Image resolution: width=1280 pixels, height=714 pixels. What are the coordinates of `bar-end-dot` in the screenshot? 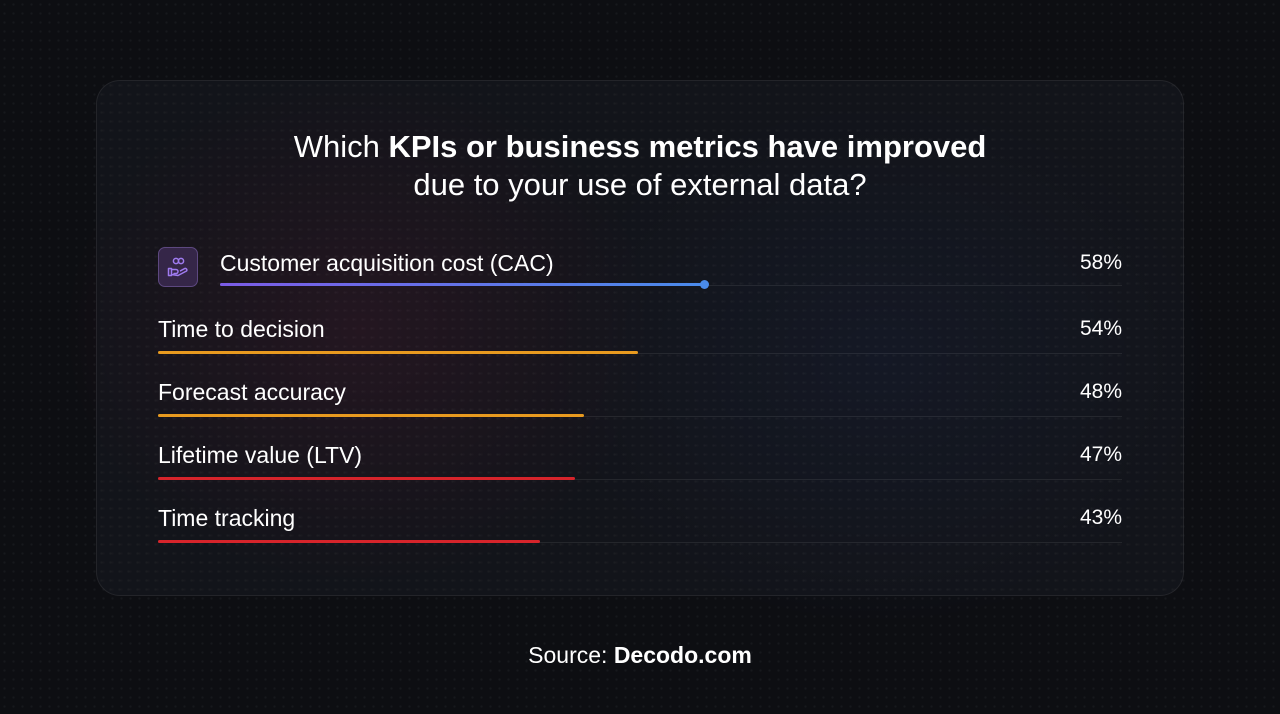 It's located at (704, 284).